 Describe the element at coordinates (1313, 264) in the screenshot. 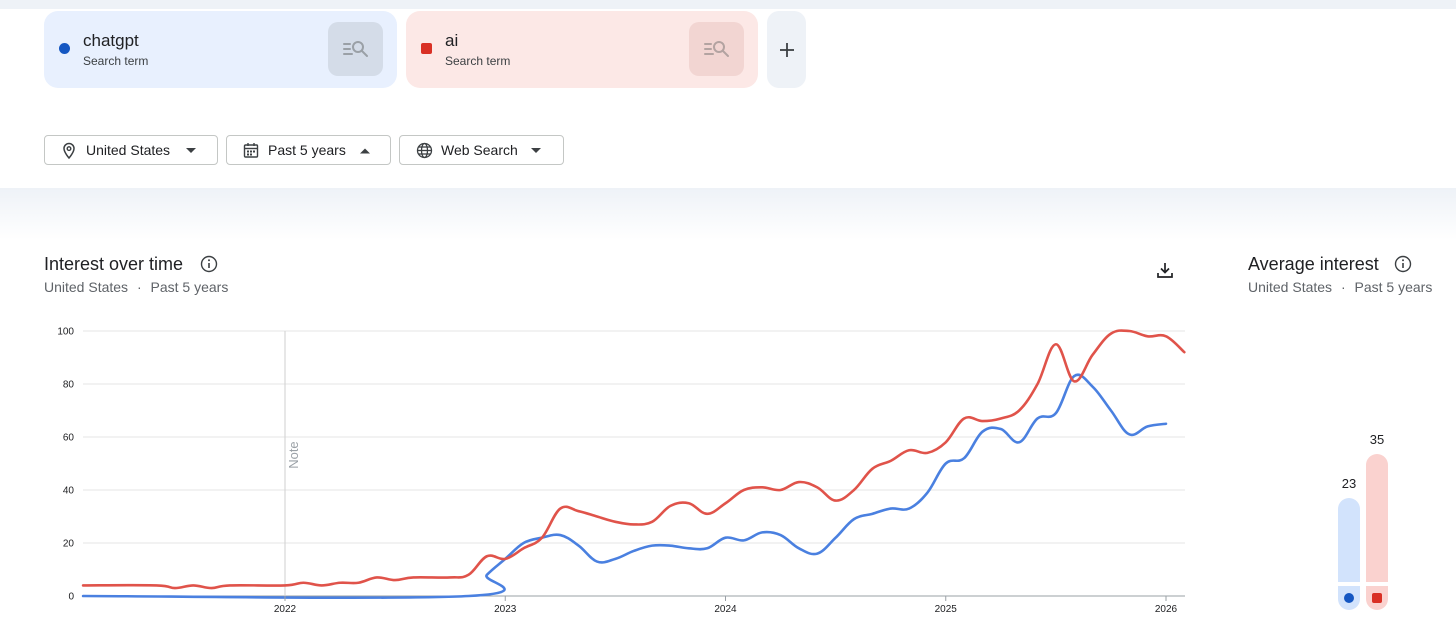

I see `average-interest-title: Average interest` at that location.